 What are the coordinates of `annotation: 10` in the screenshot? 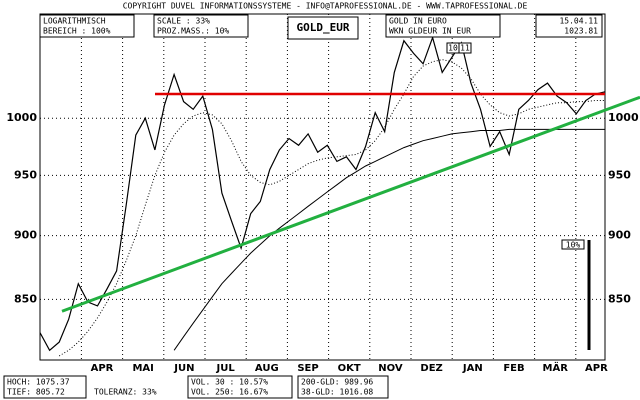 It's located at (453, 48).